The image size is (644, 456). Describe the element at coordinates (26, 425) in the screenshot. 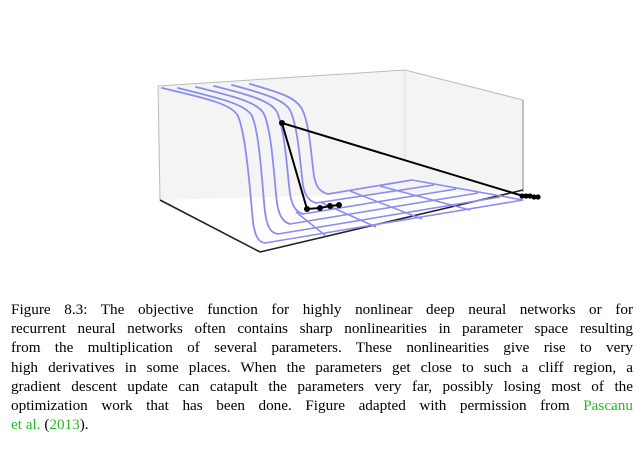

I see `citation-link-etal: et al.` at that location.